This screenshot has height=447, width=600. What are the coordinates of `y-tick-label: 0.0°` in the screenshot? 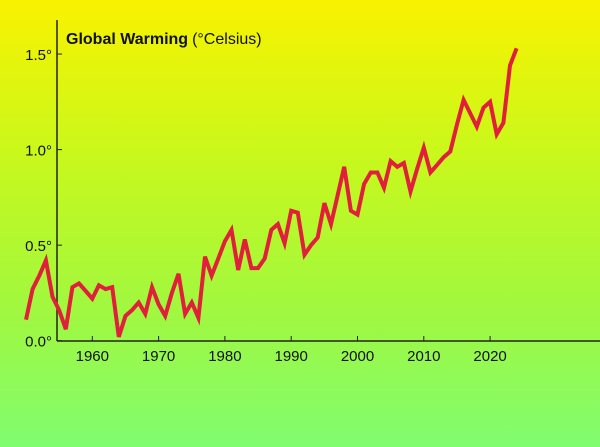 It's located at (38, 342).